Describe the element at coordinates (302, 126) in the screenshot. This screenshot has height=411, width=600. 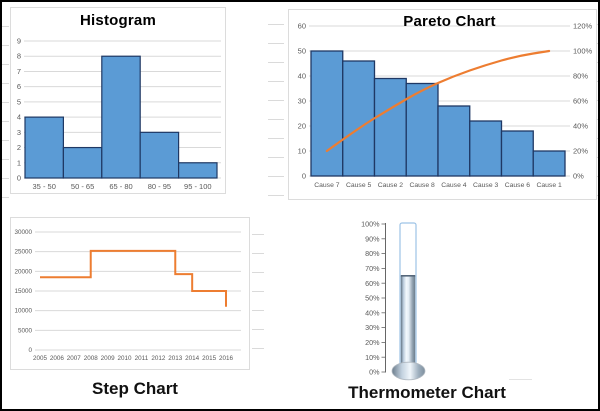
I see `svg-text: 20` at that location.